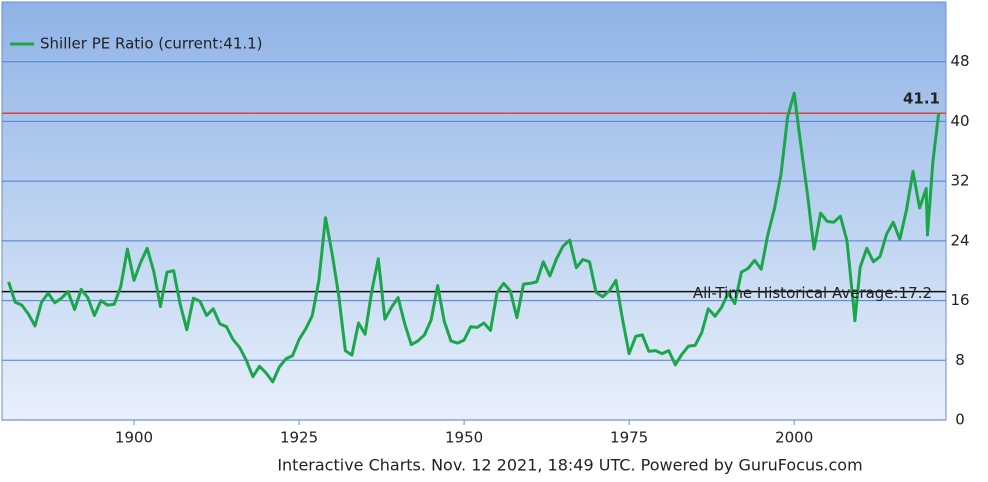  Describe the element at coordinates (959, 181) in the screenshot. I see `y-tick-label: 32` at that location.